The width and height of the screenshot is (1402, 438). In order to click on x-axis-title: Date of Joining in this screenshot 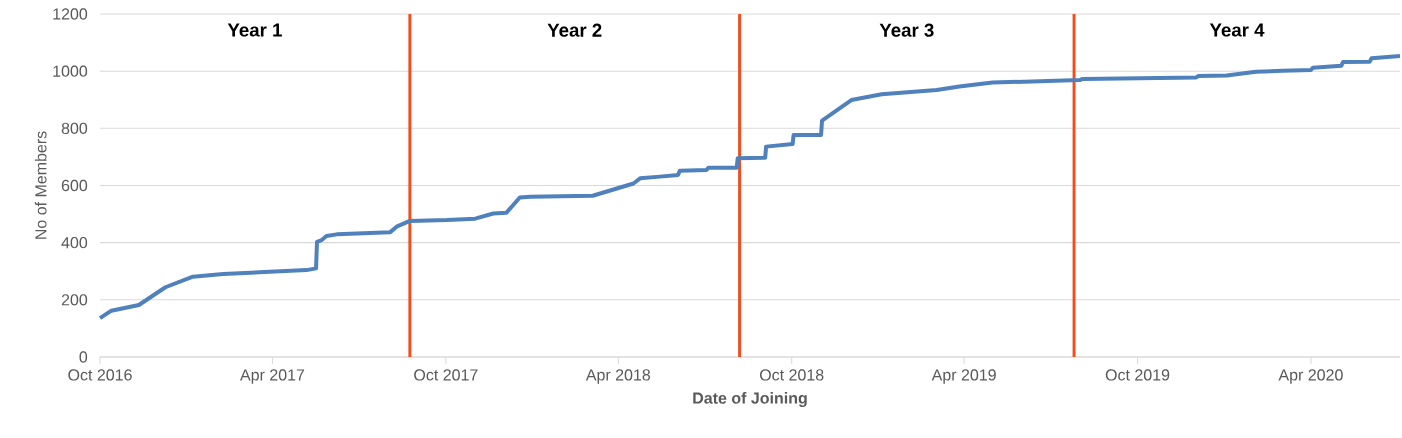, I will do `click(750, 399)`.